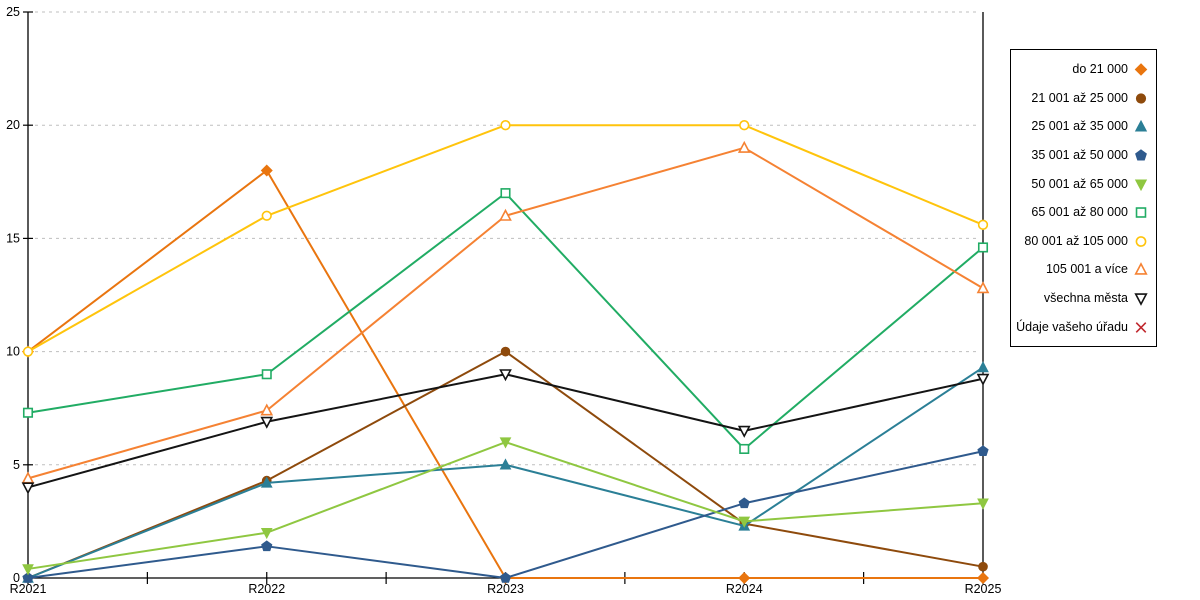 The width and height of the screenshot is (1200, 600). Describe the element at coordinates (19, 295) in the screenshot. I see `y-tick-labels: 0 5 10 15 20 25` at that location.